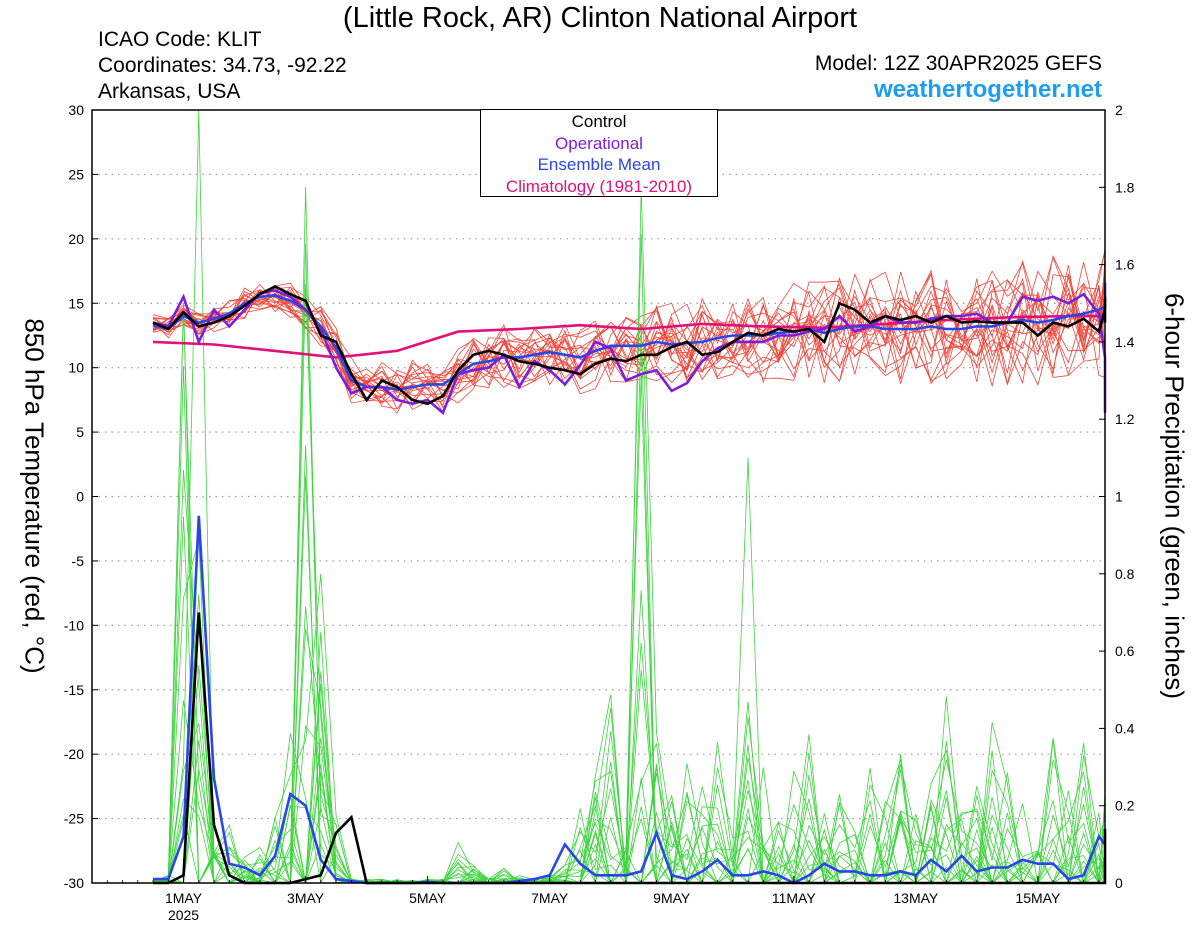  What do you see at coordinates (672, 898) in the screenshot?
I see `x-tick-label: 9MAY` at bounding box center [672, 898].